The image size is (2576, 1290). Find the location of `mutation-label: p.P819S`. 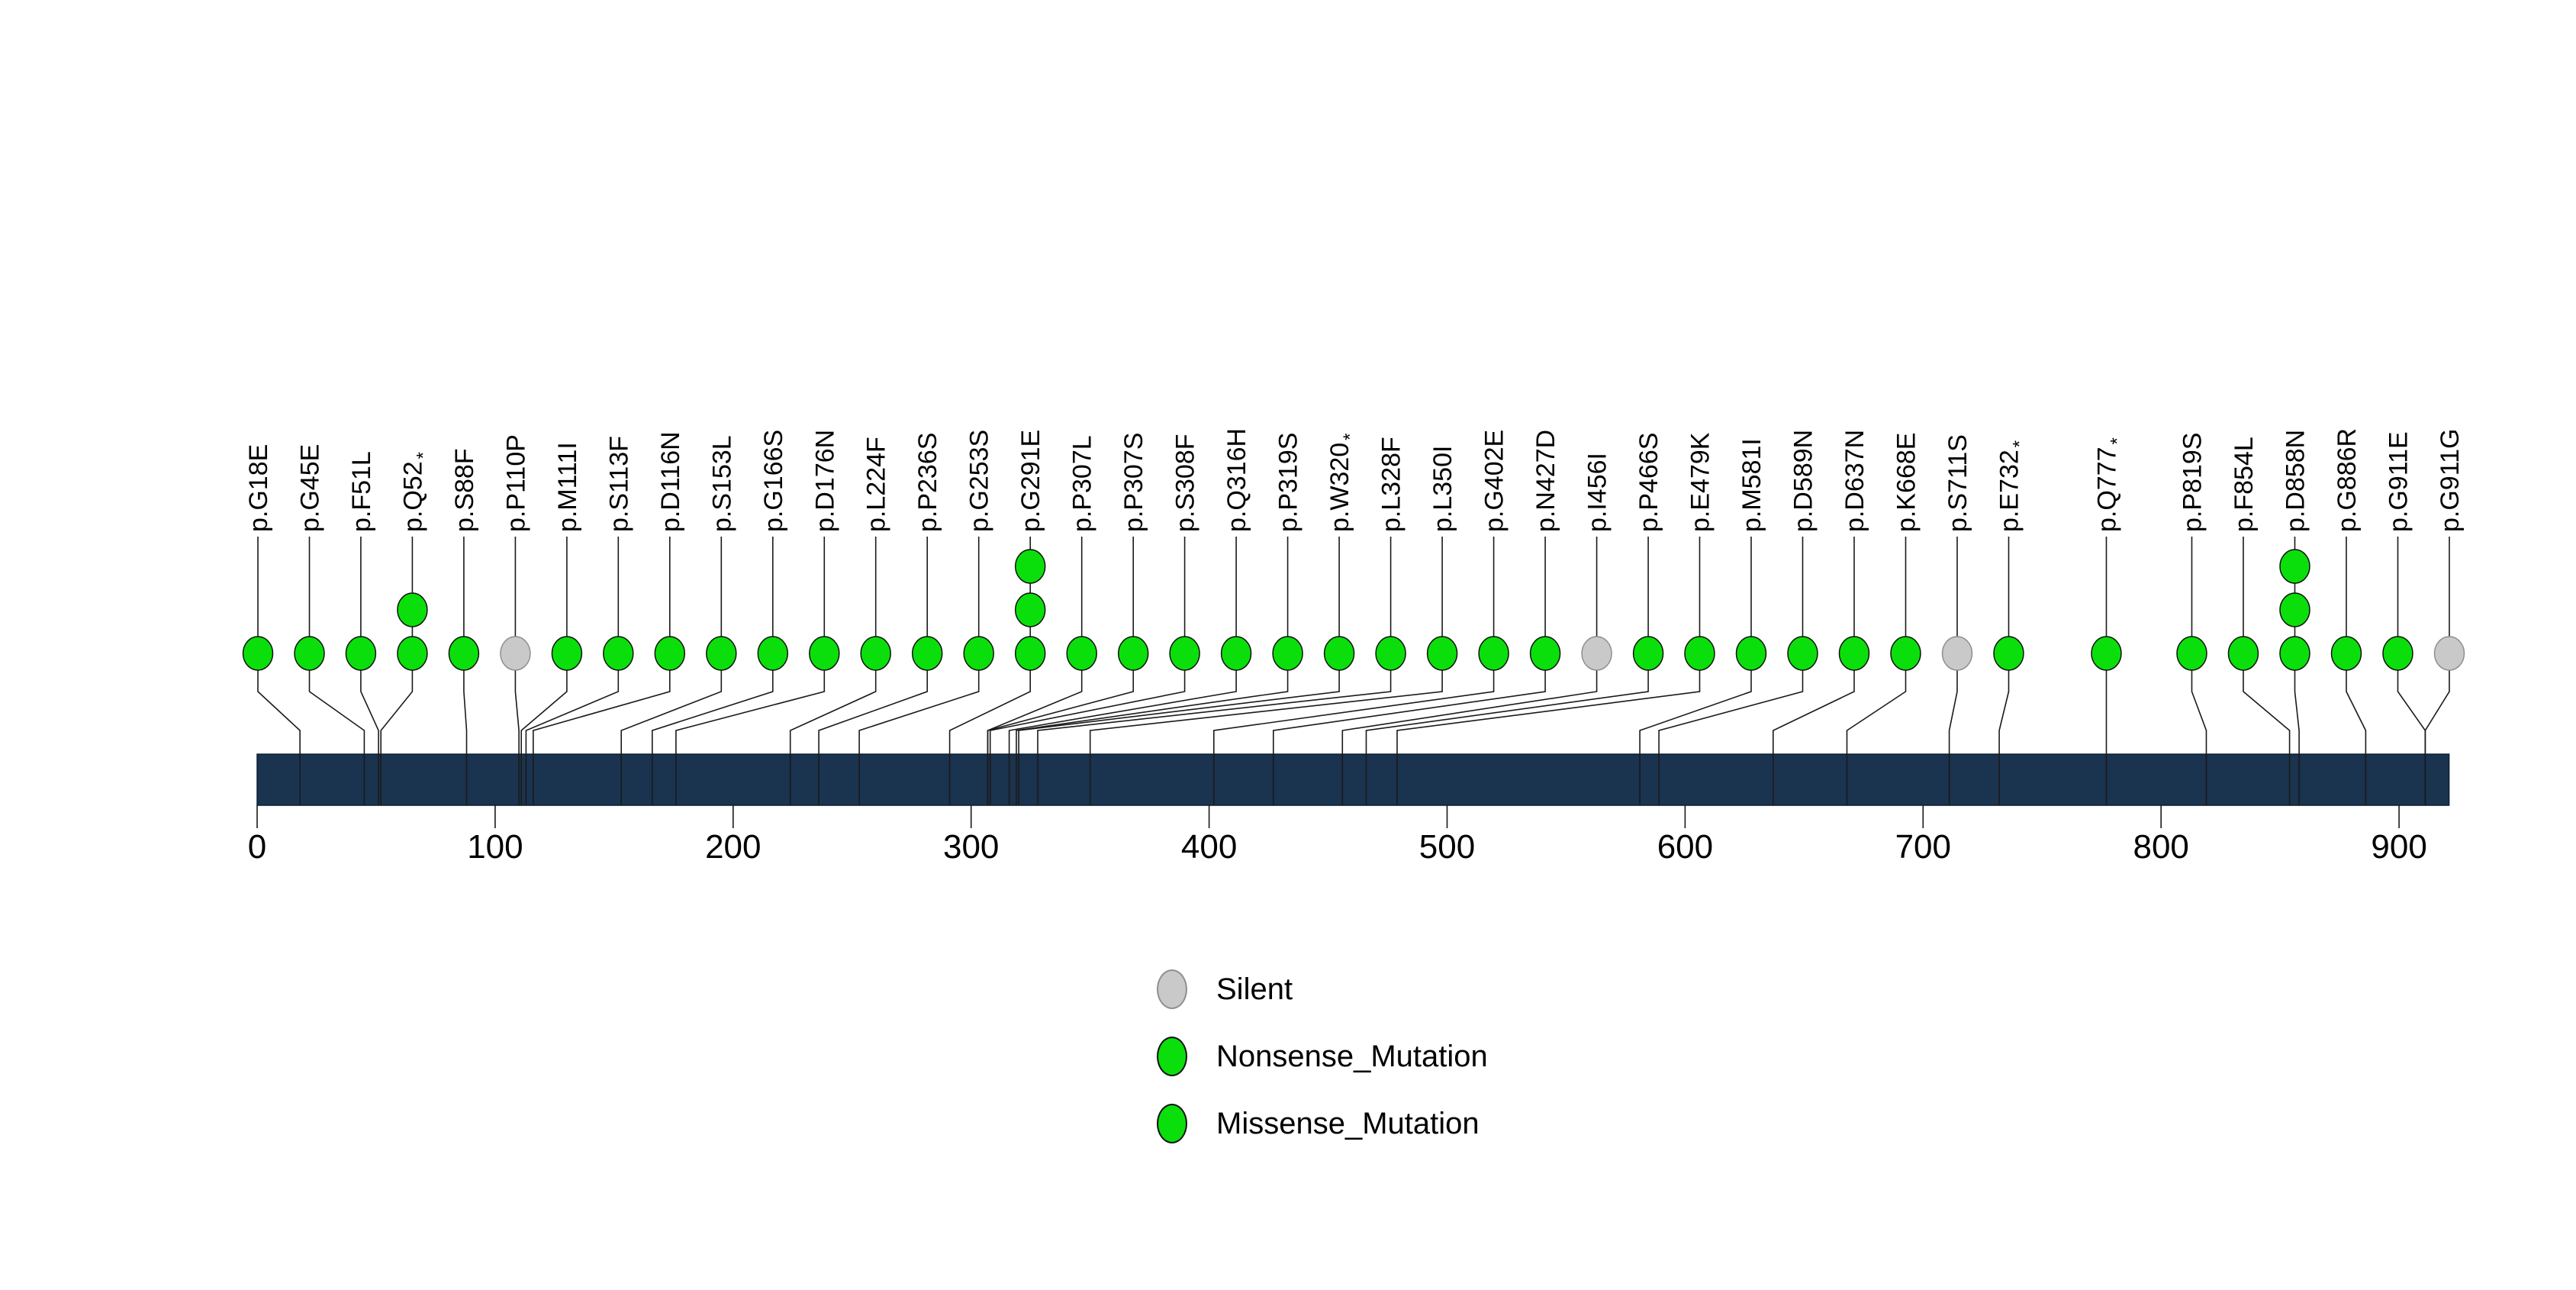

mutation-label: p.P819S is located at coordinates (2192, 483).